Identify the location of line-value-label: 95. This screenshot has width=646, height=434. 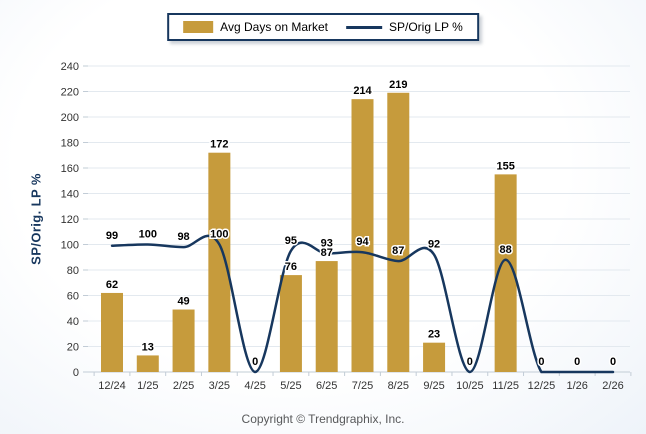
(291, 241).